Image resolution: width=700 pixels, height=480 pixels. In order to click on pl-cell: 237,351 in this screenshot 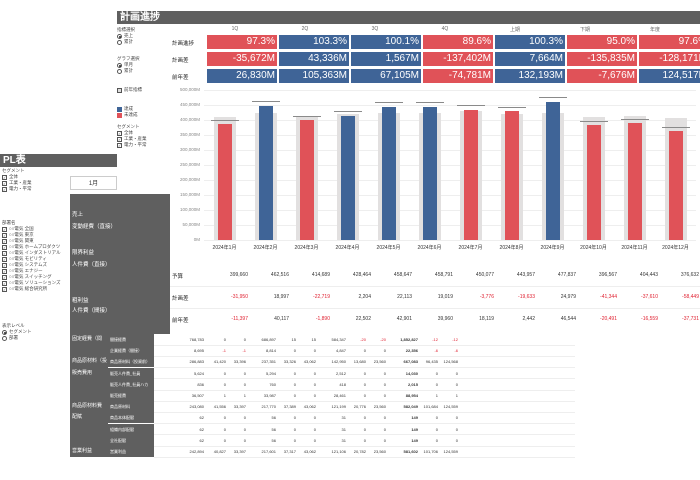, I will do `click(268, 362)`.